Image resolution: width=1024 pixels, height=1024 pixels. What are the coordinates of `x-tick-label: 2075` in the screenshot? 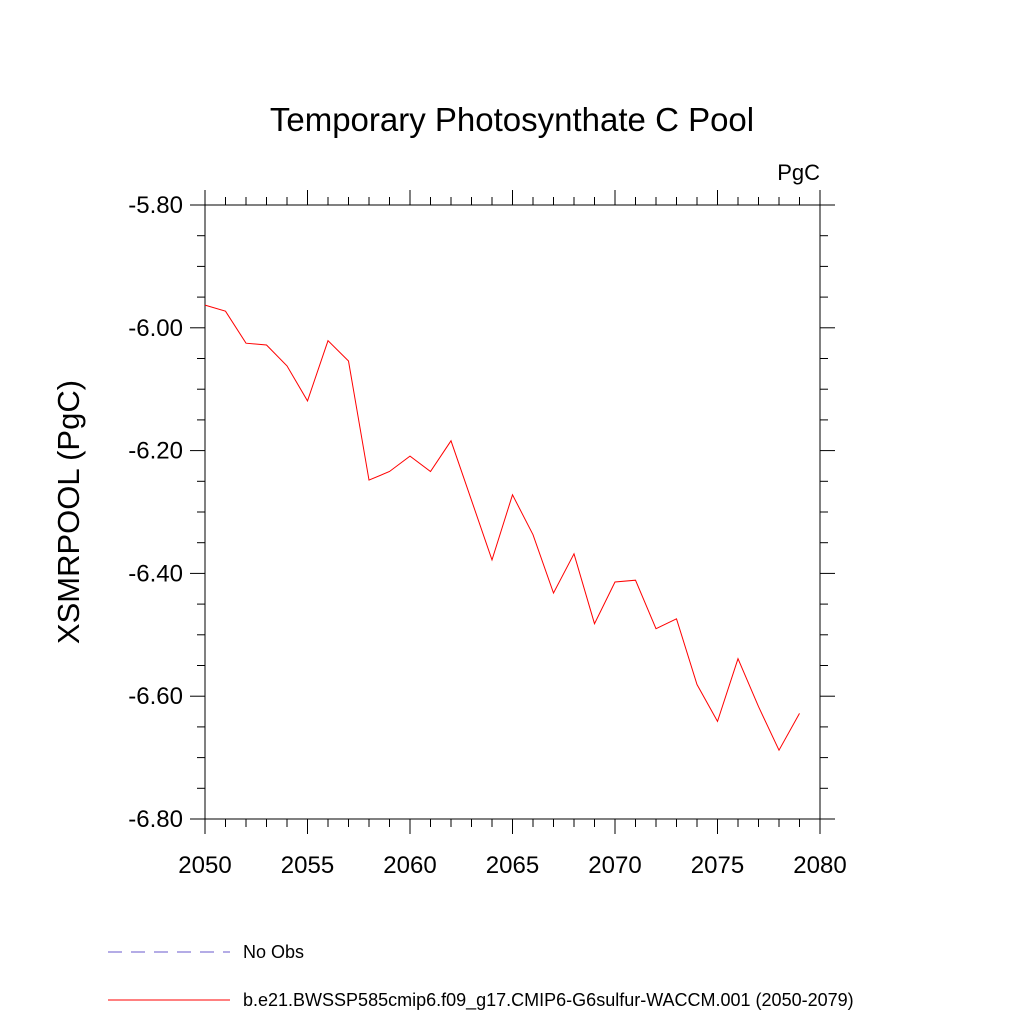 It's located at (717, 865).